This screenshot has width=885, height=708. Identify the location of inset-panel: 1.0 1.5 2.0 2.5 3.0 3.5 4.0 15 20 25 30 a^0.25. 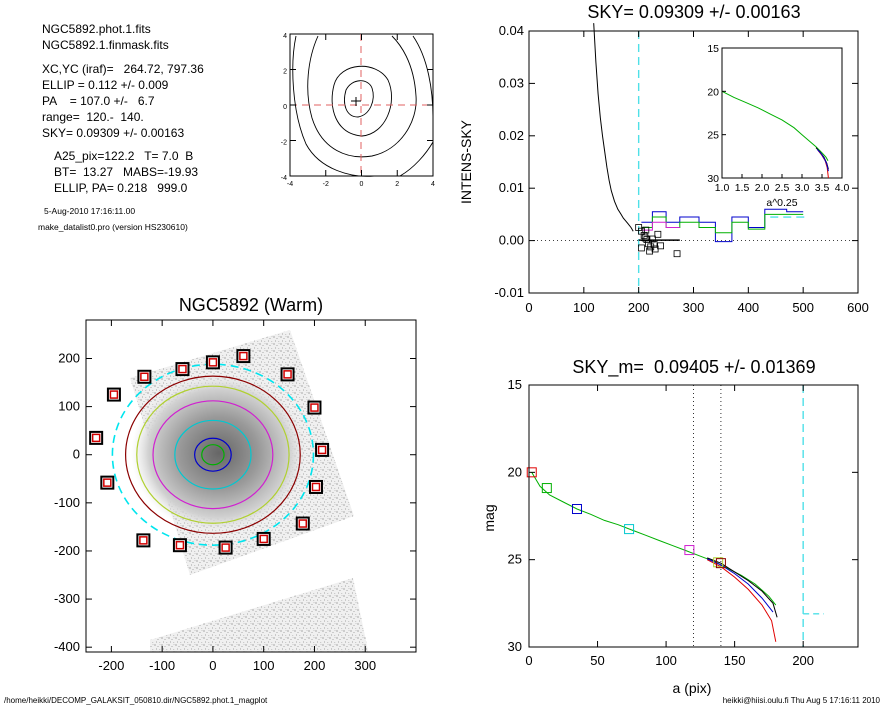
(778, 126).